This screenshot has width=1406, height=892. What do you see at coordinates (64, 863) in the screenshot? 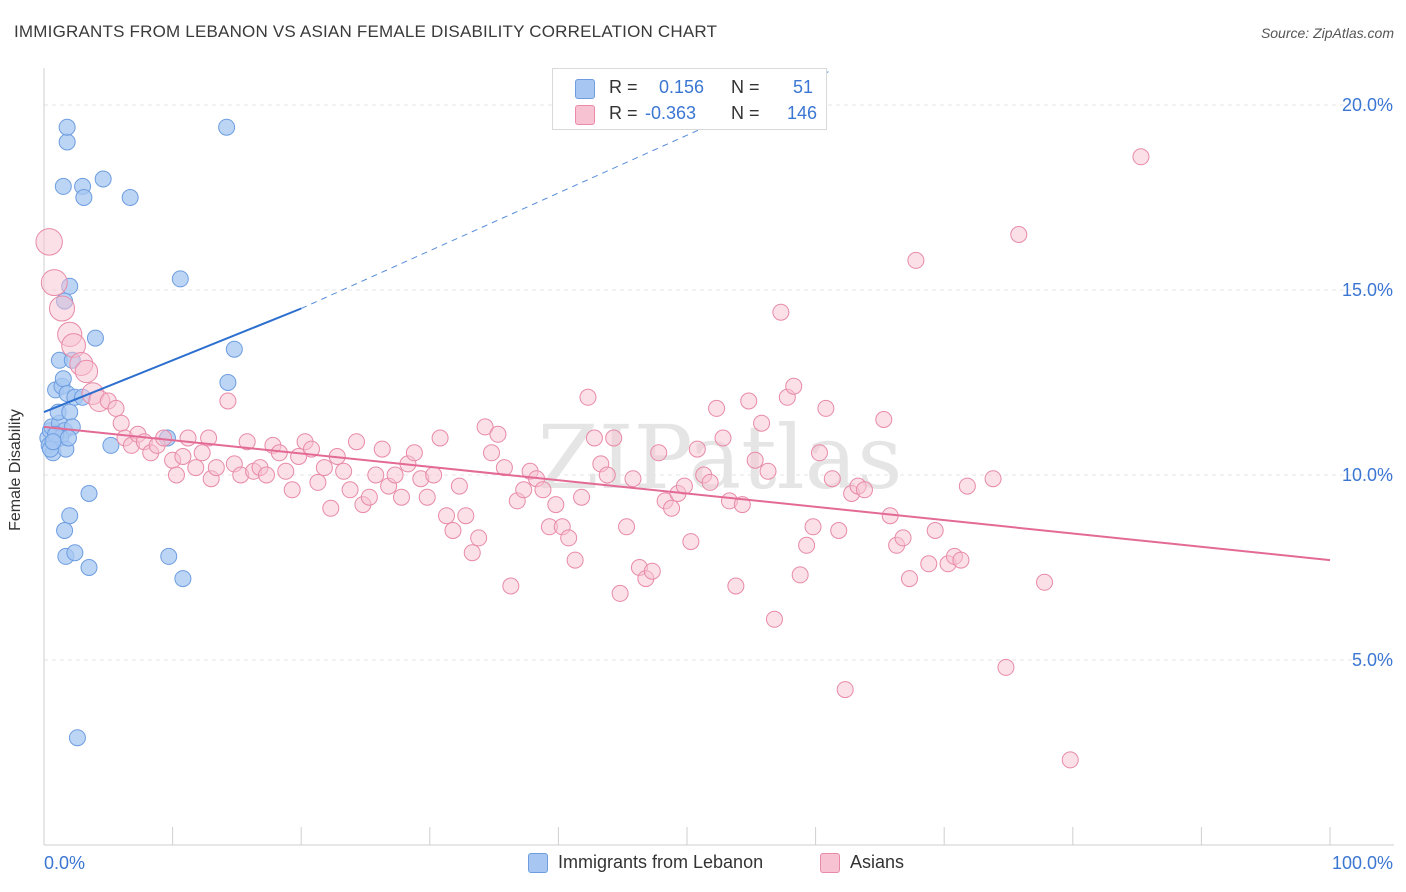
I see `x-tick-label: 0.0%` at bounding box center [64, 863].